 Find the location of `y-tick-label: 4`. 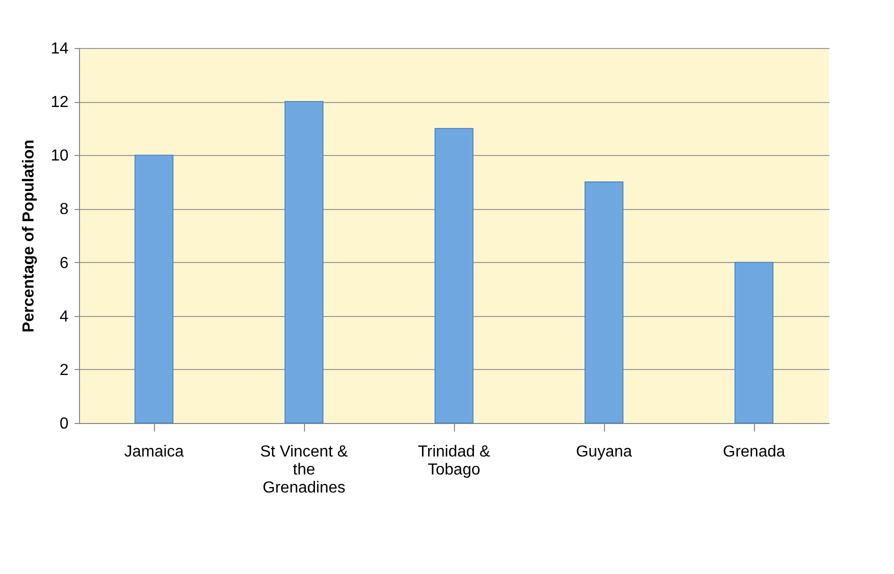

y-tick-label: 4 is located at coordinates (64, 317).